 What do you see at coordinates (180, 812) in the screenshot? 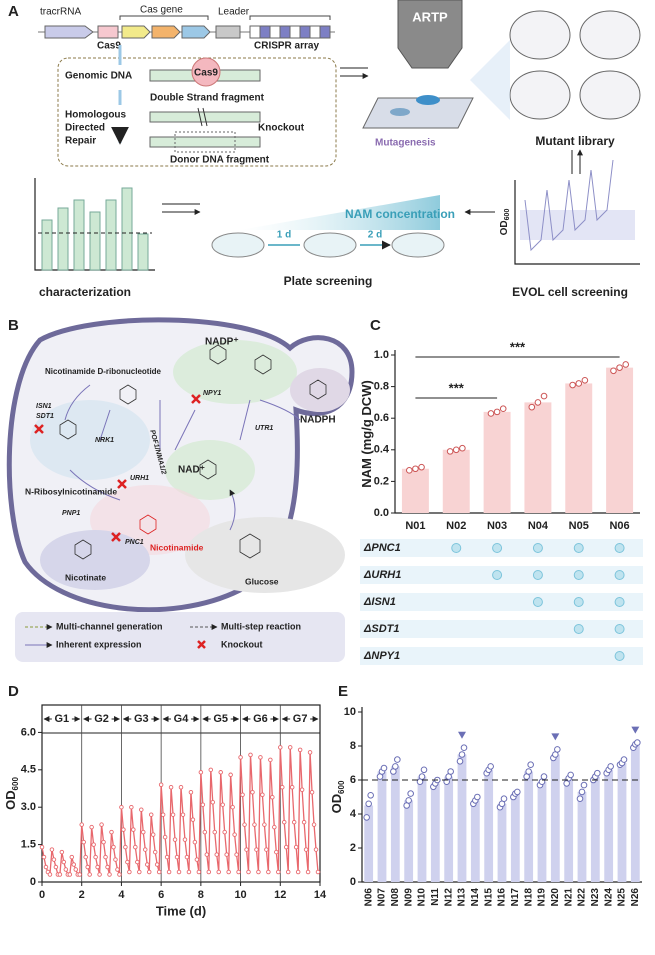
I see `data-line` at bounding box center [180, 812].